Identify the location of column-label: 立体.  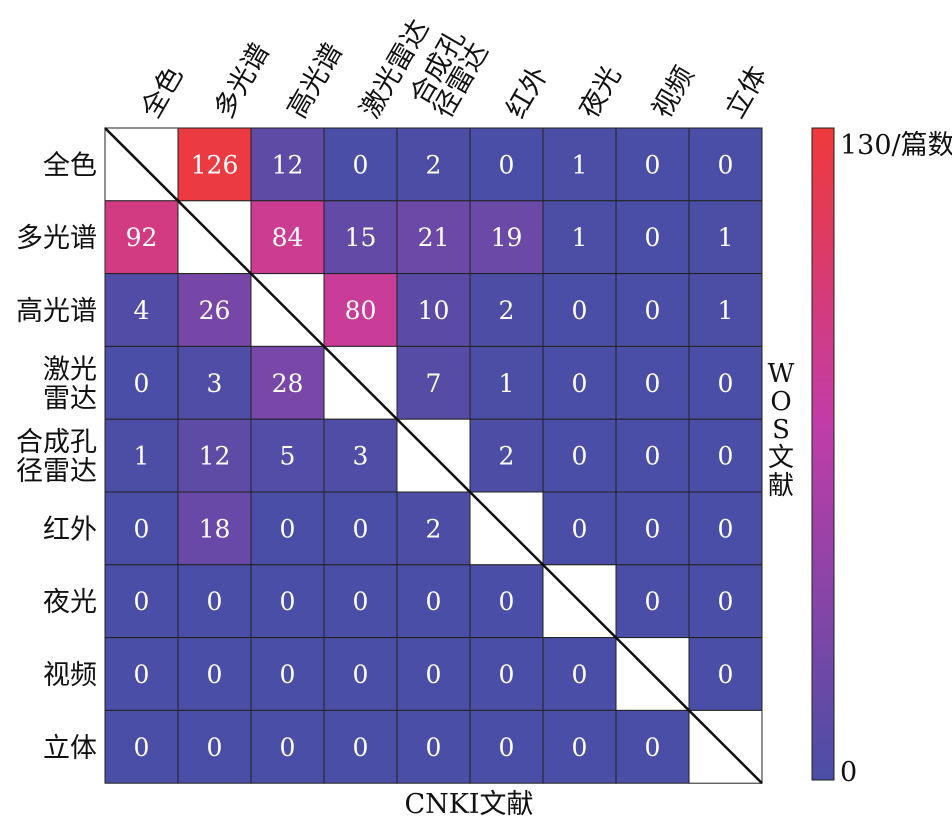
(747, 92).